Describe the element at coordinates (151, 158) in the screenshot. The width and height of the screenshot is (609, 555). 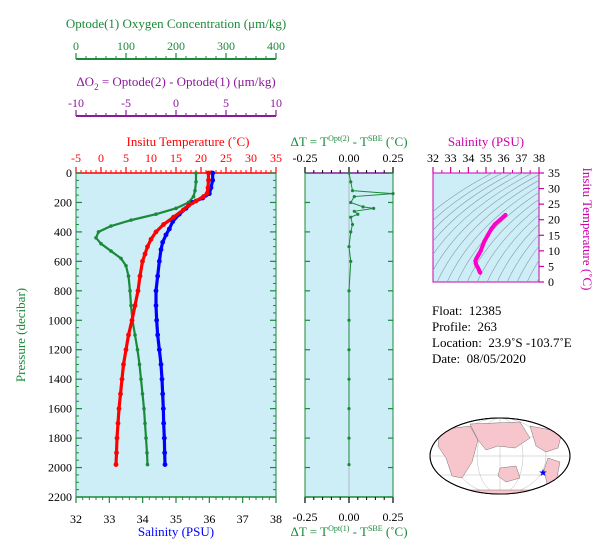
I see `temperature-tick-label: 10` at that location.